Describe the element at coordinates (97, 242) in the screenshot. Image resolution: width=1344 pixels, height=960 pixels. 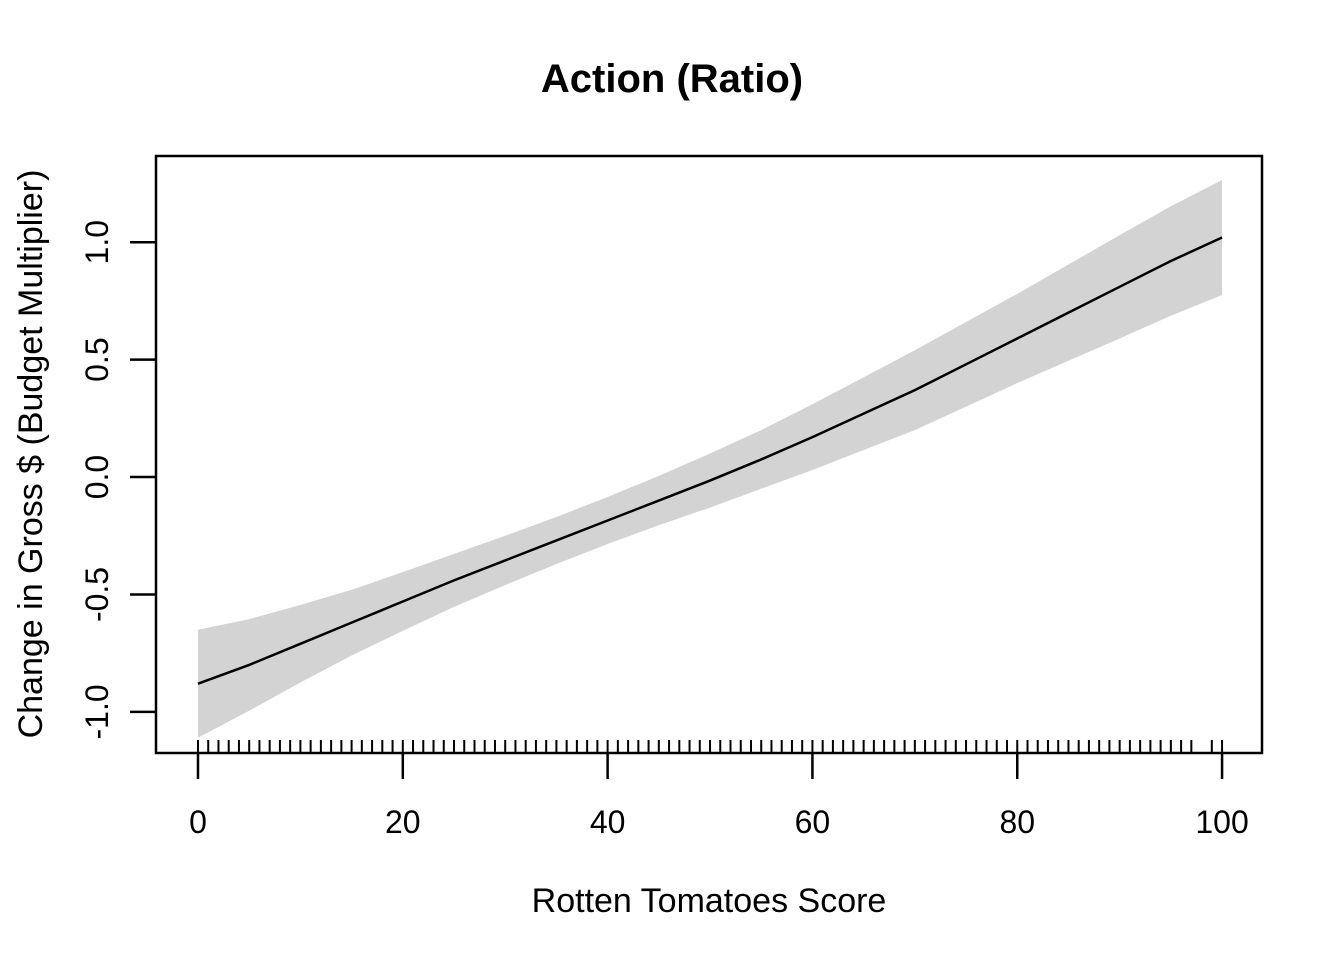
I see `y-tick-label: 1.0` at that location.